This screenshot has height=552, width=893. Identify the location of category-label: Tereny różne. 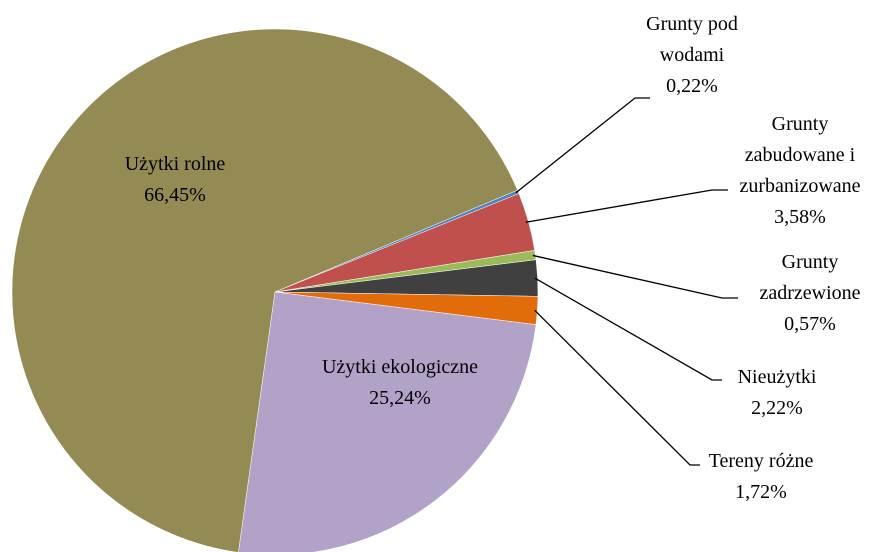
(761, 461).